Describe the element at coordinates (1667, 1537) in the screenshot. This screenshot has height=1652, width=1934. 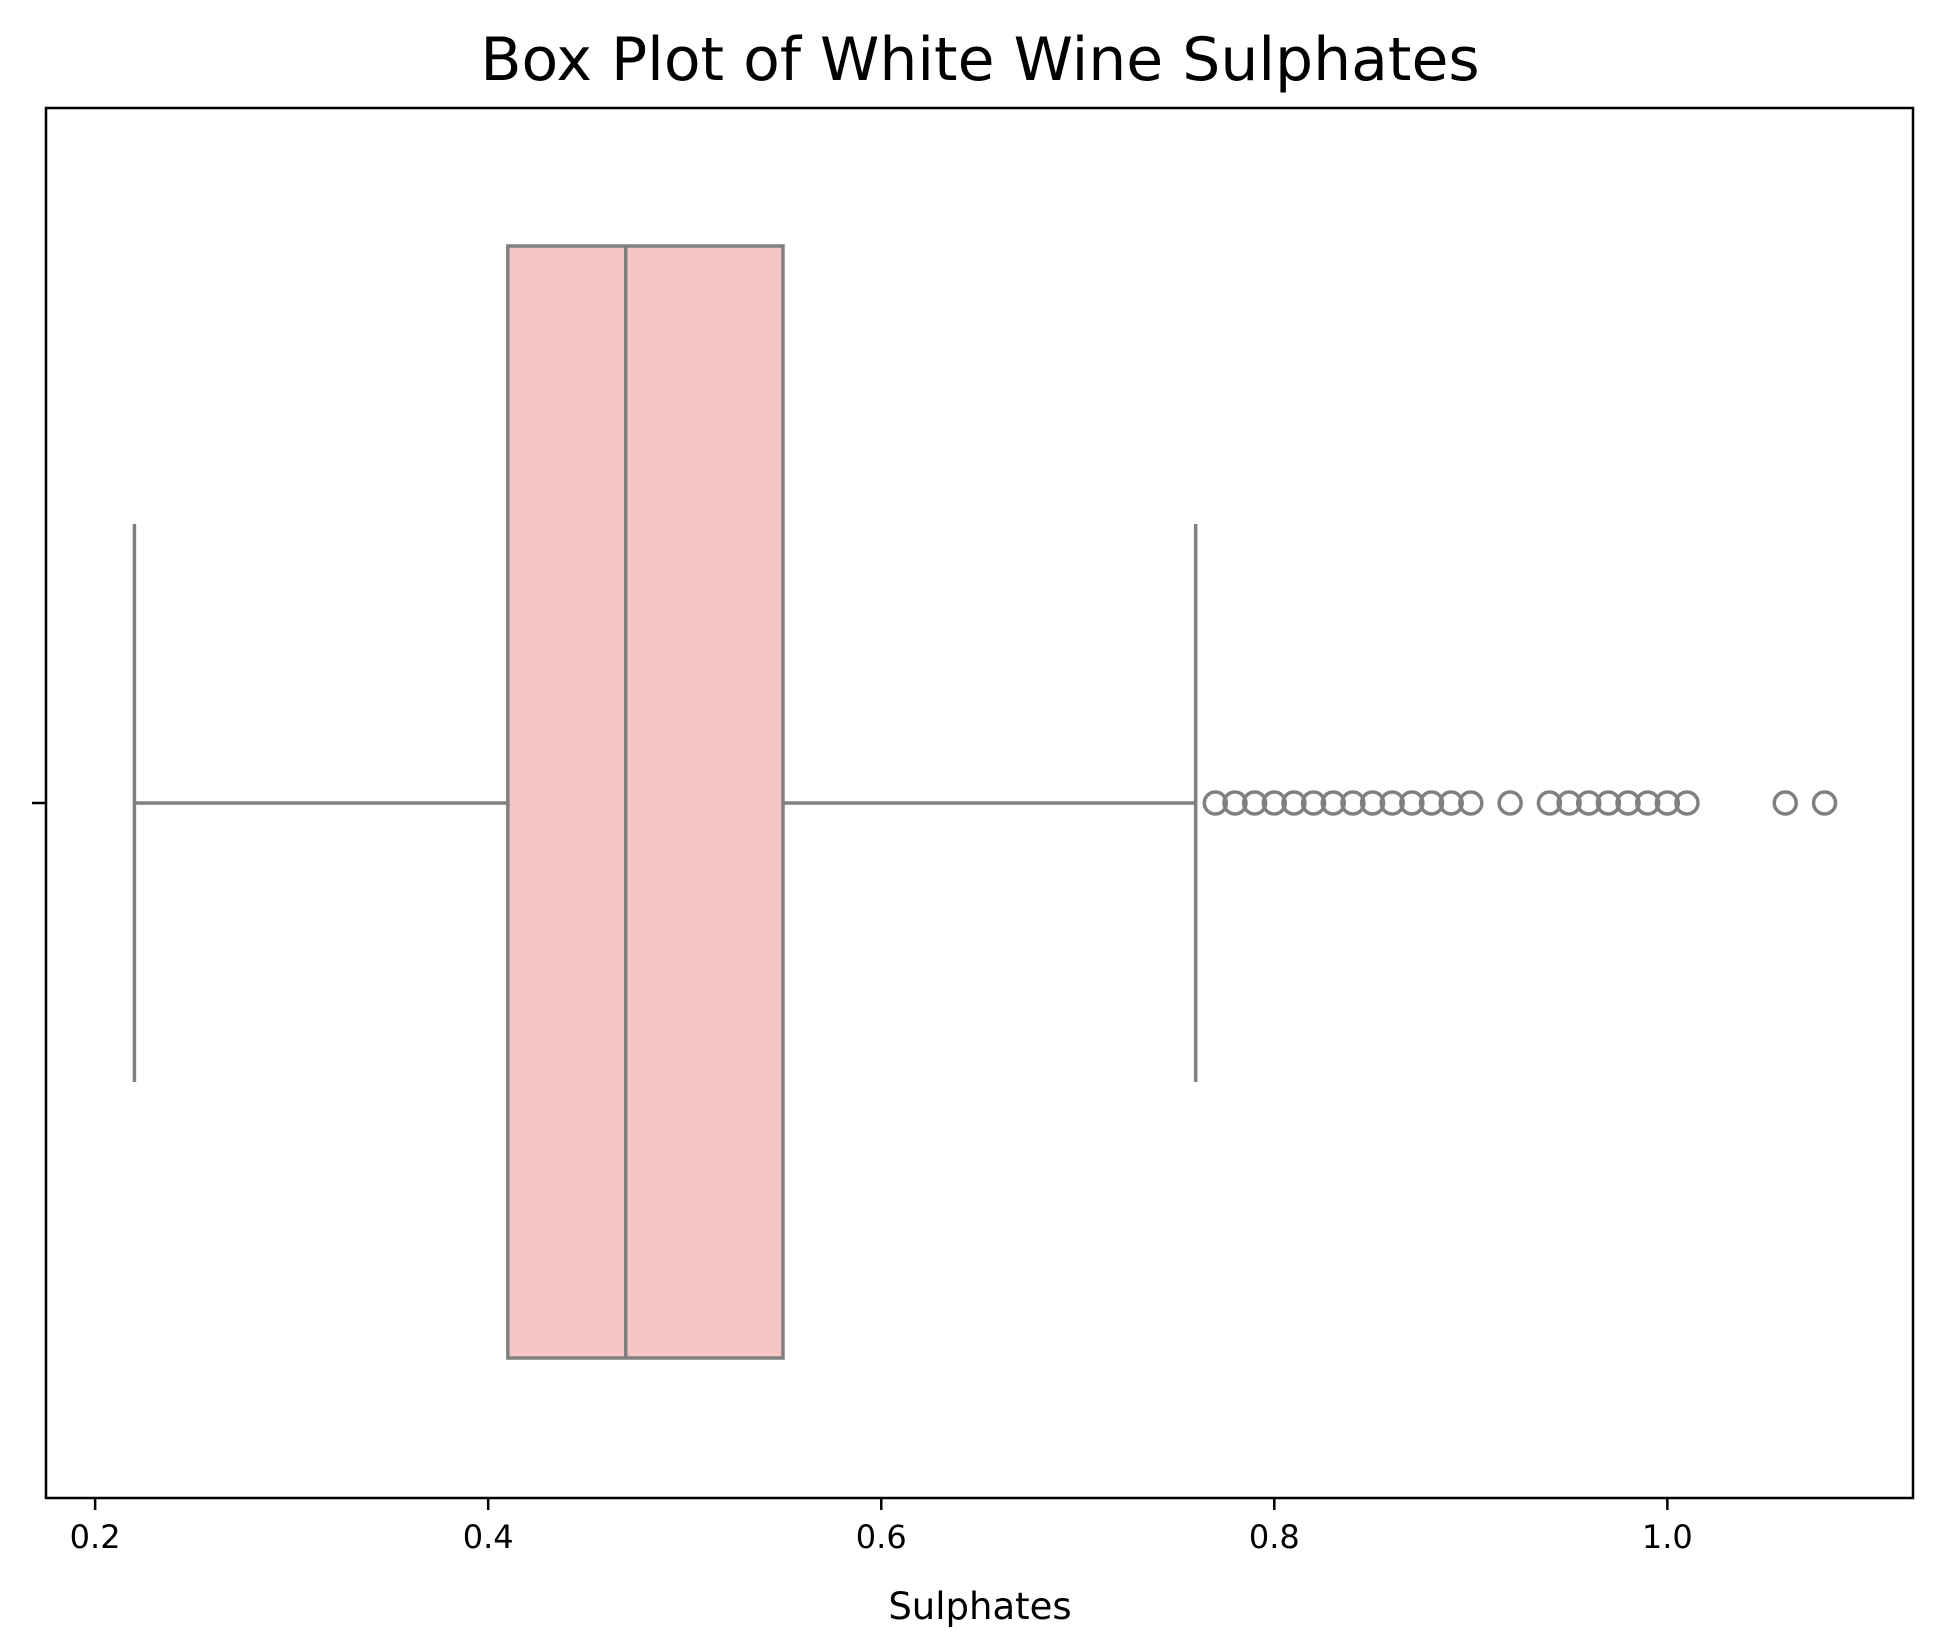
I see `x-tick-label: 1.0` at that location.